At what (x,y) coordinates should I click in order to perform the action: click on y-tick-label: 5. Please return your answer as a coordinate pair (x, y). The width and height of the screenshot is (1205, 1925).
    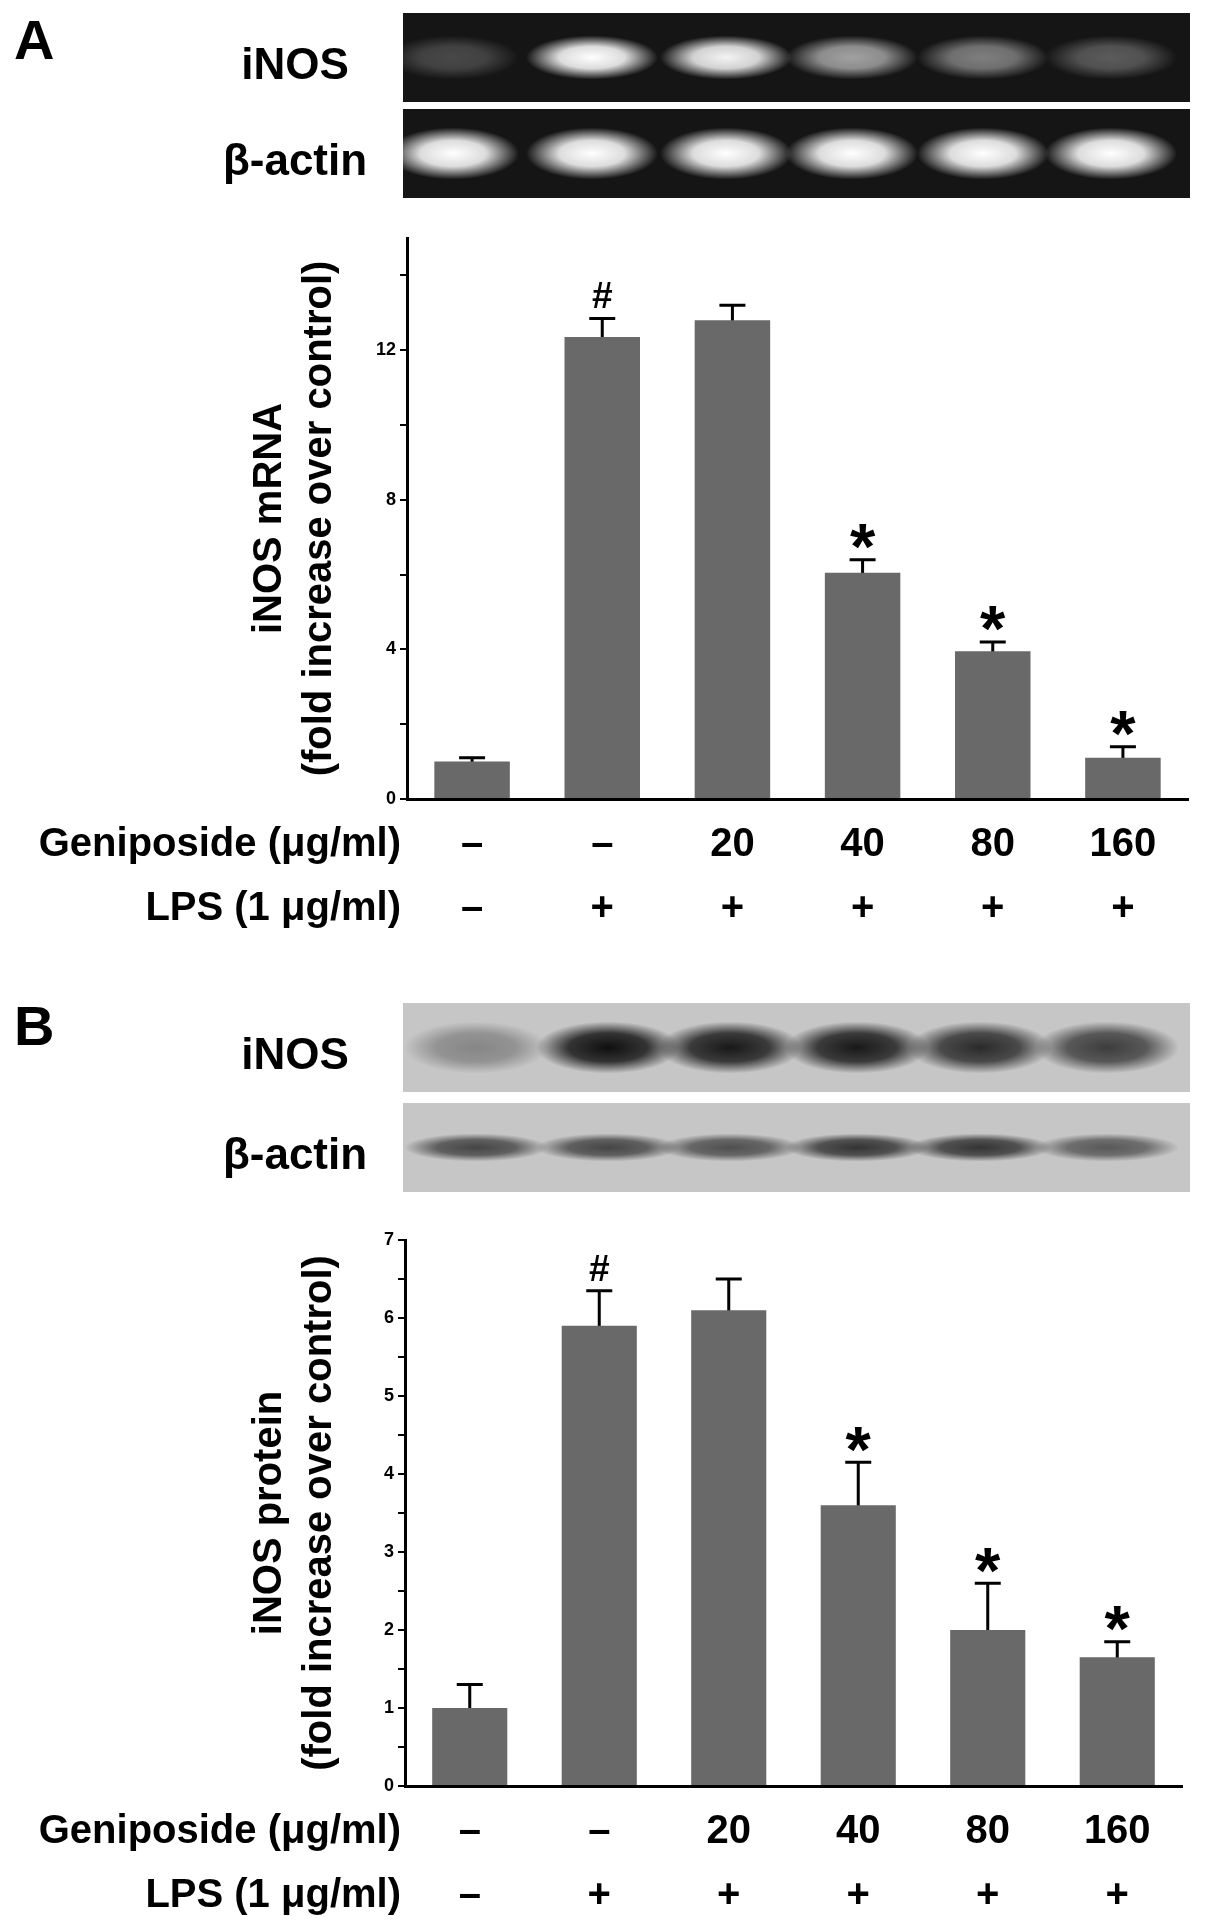
    Looking at the image, I should click on (388, 1394).